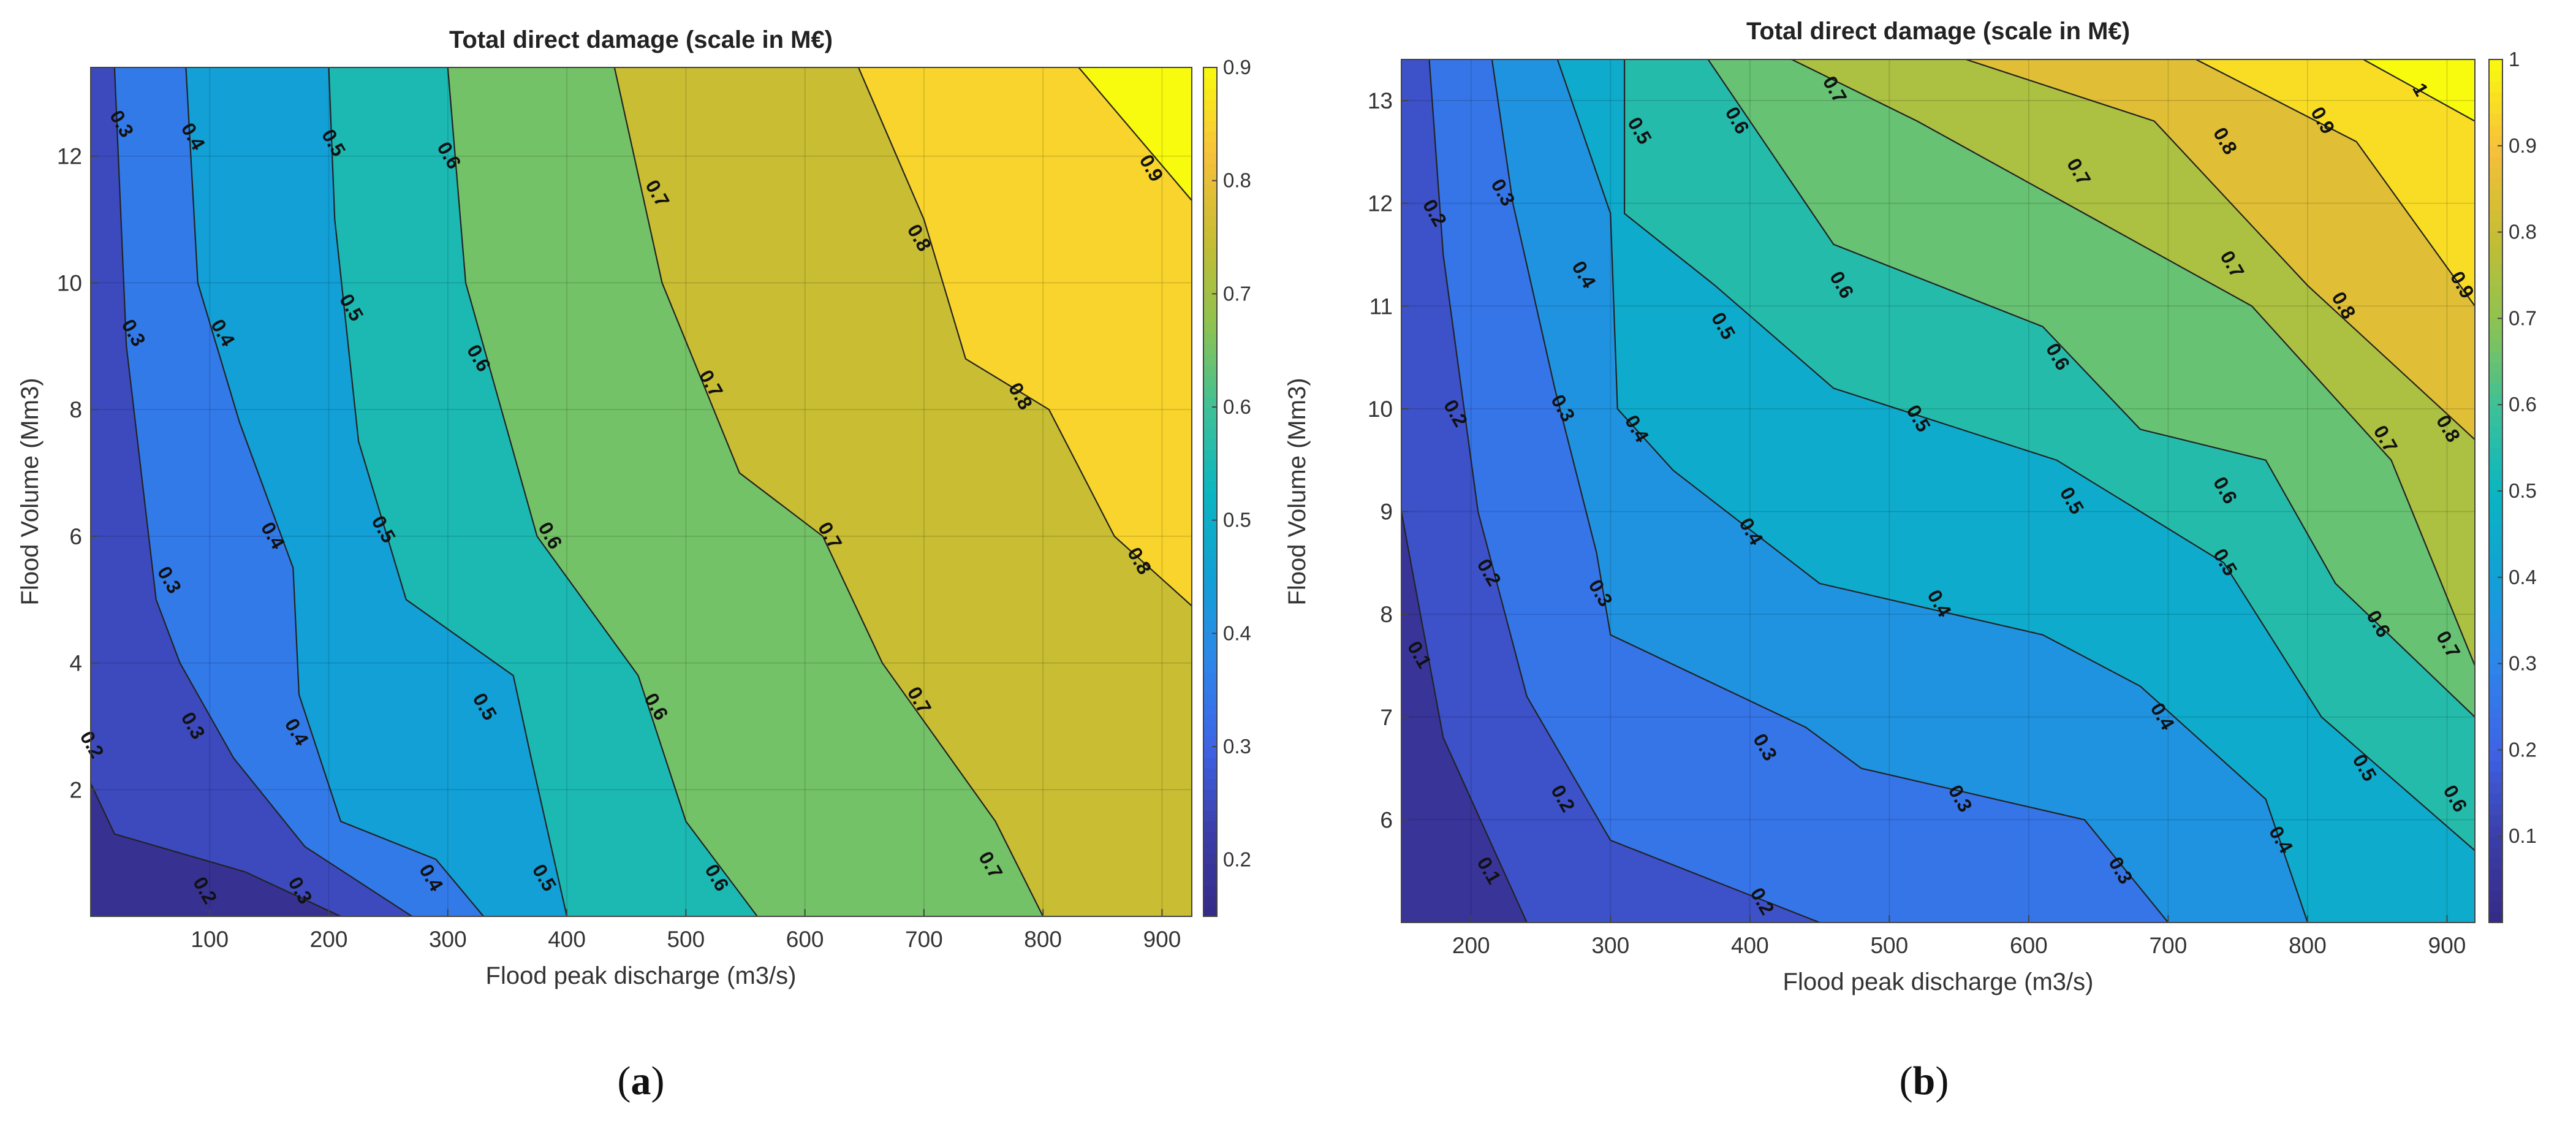  What do you see at coordinates (1387, 718) in the screenshot?
I see `y-tick-label-b-1: 7` at bounding box center [1387, 718].